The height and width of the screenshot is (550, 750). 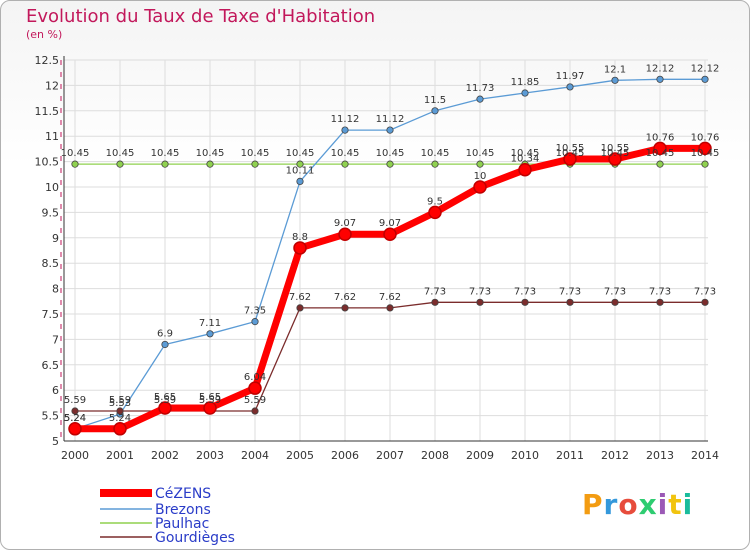 What do you see at coordinates (255, 377) in the screenshot?
I see `data-label: 6.04` at bounding box center [255, 377].